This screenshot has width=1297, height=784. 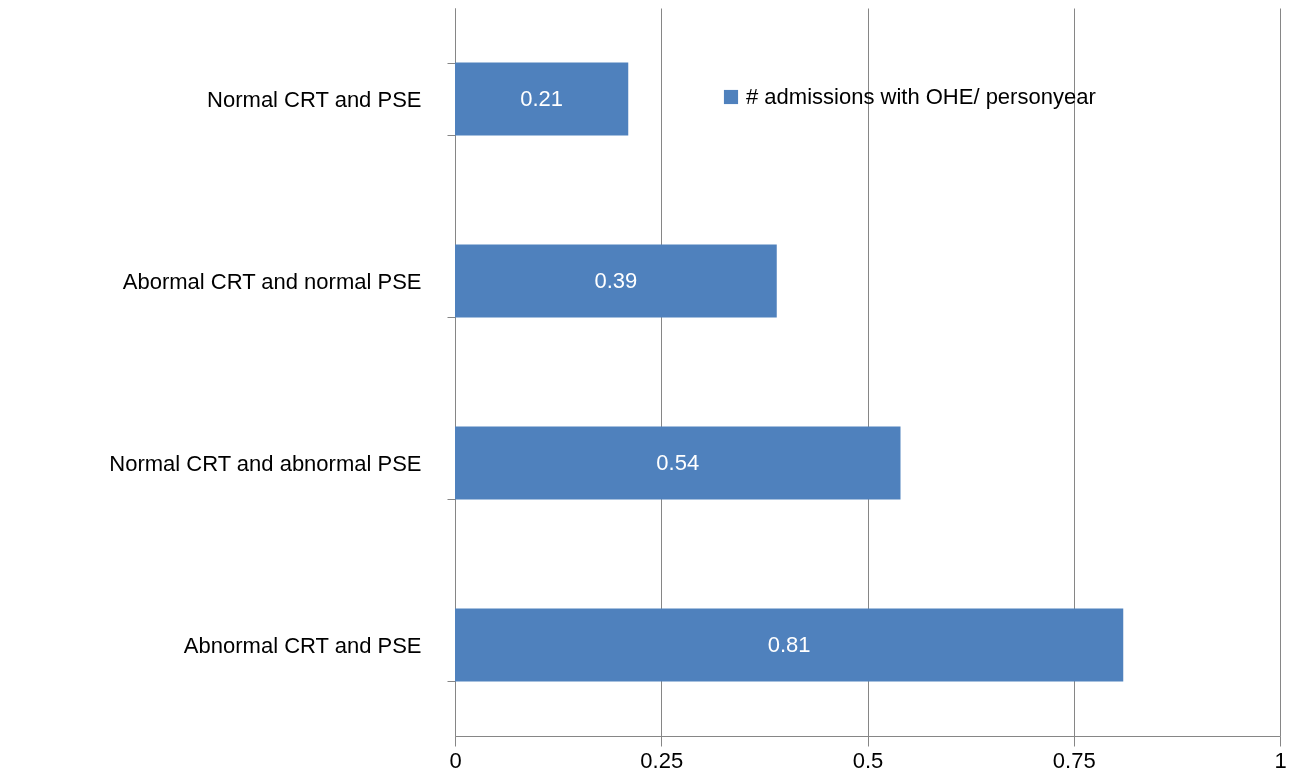 What do you see at coordinates (455, 760) in the screenshot?
I see `x-tick-label: 0` at bounding box center [455, 760].